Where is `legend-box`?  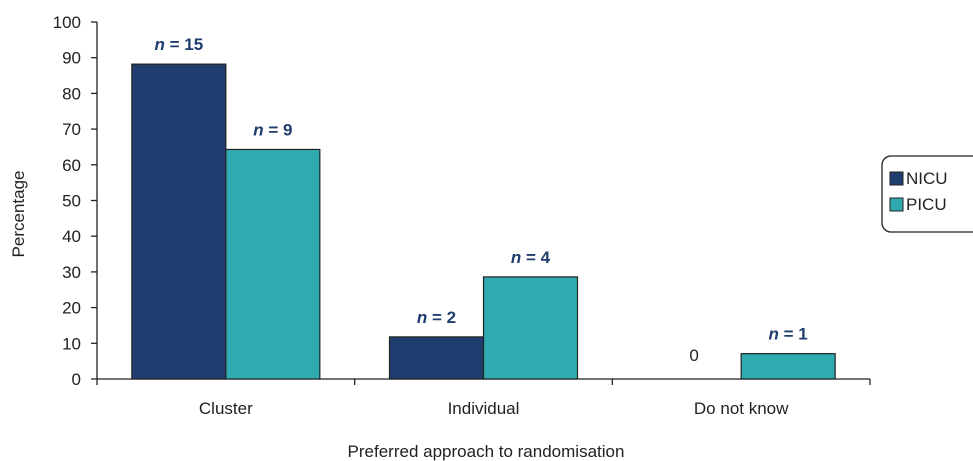 legend-box is located at coordinates (927, 194).